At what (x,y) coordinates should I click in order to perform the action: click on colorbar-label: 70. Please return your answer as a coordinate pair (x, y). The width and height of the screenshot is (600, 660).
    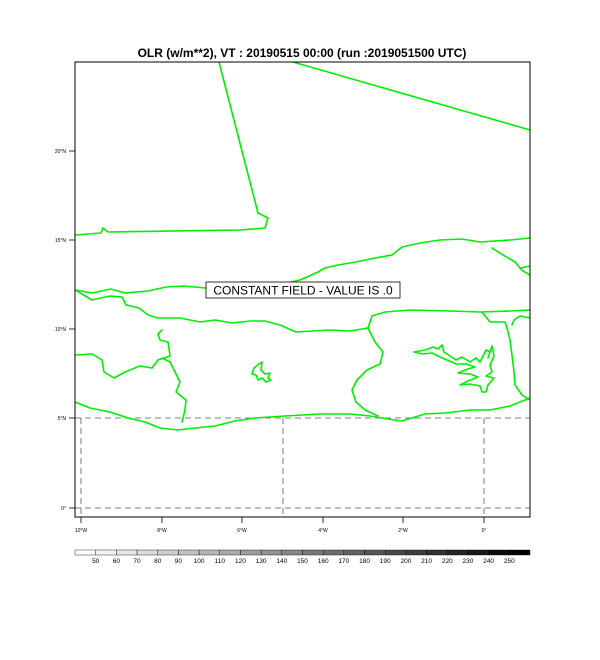
    Looking at the image, I should click on (137, 561).